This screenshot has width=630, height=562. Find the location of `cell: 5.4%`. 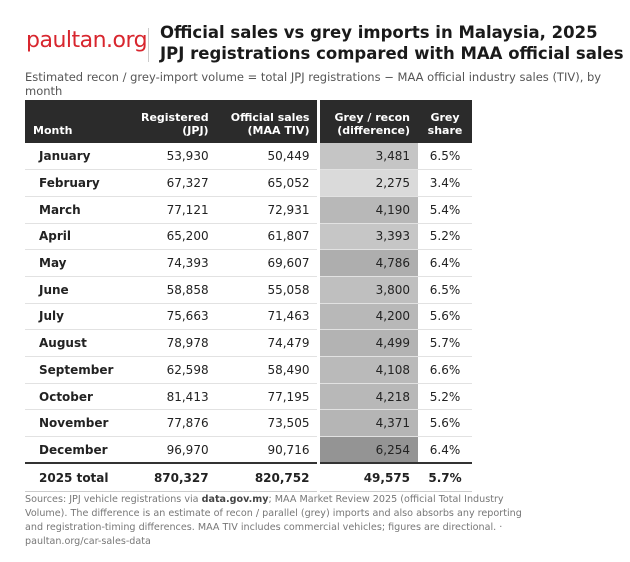

cell: 5.4% is located at coordinates (445, 210).